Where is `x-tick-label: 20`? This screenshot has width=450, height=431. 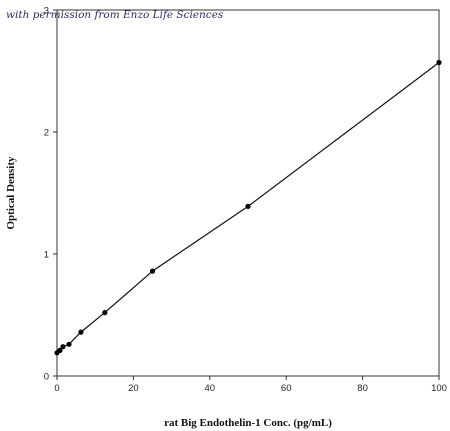
x-tick-label: 20 is located at coordinates (133, 388).